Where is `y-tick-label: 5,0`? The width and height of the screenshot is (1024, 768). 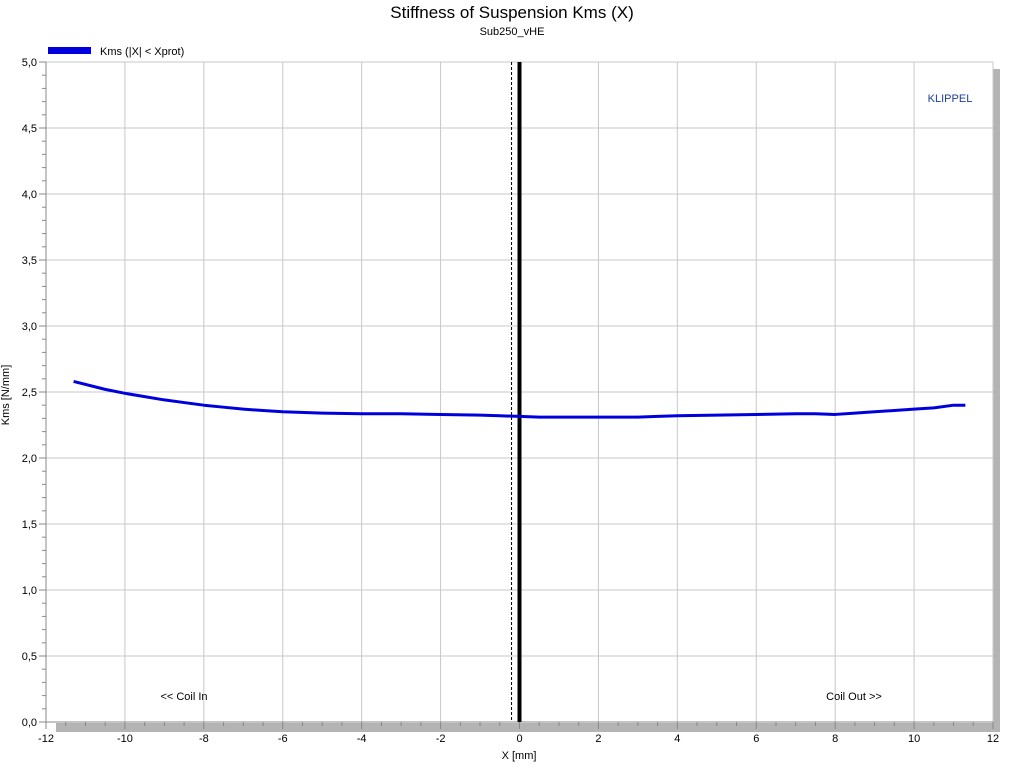 y-tick-label: 5,0 is located at coordinates (29, 63).